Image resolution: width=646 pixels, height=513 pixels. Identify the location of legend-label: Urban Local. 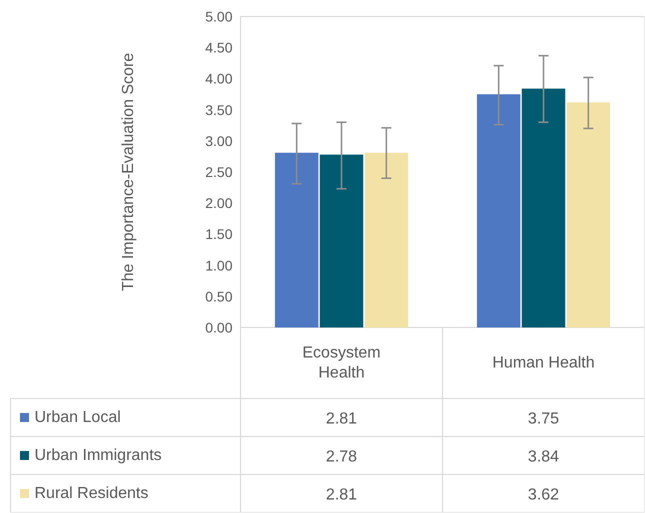
(77, 417).